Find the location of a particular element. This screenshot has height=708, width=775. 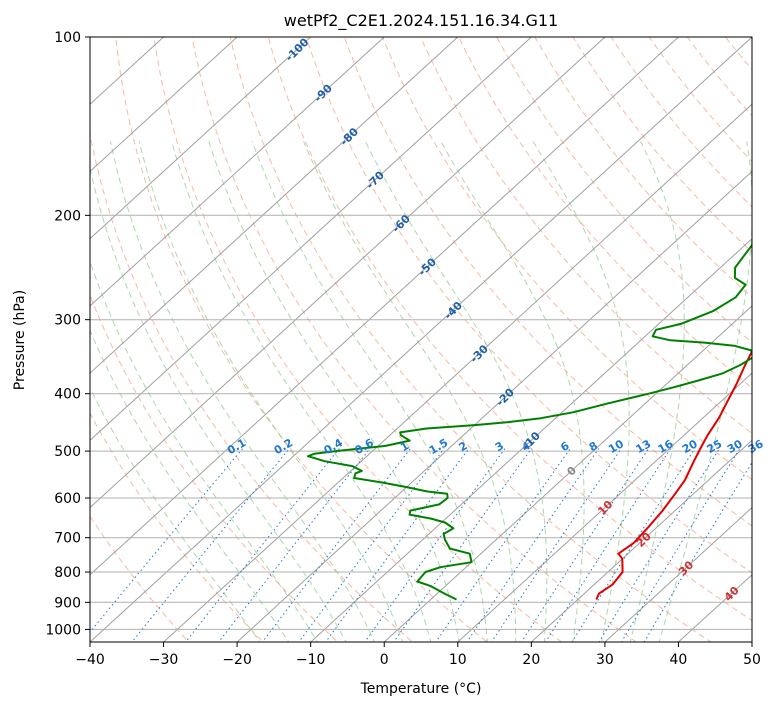

y-tick-label: 400 is located at coordinates (67, 395).